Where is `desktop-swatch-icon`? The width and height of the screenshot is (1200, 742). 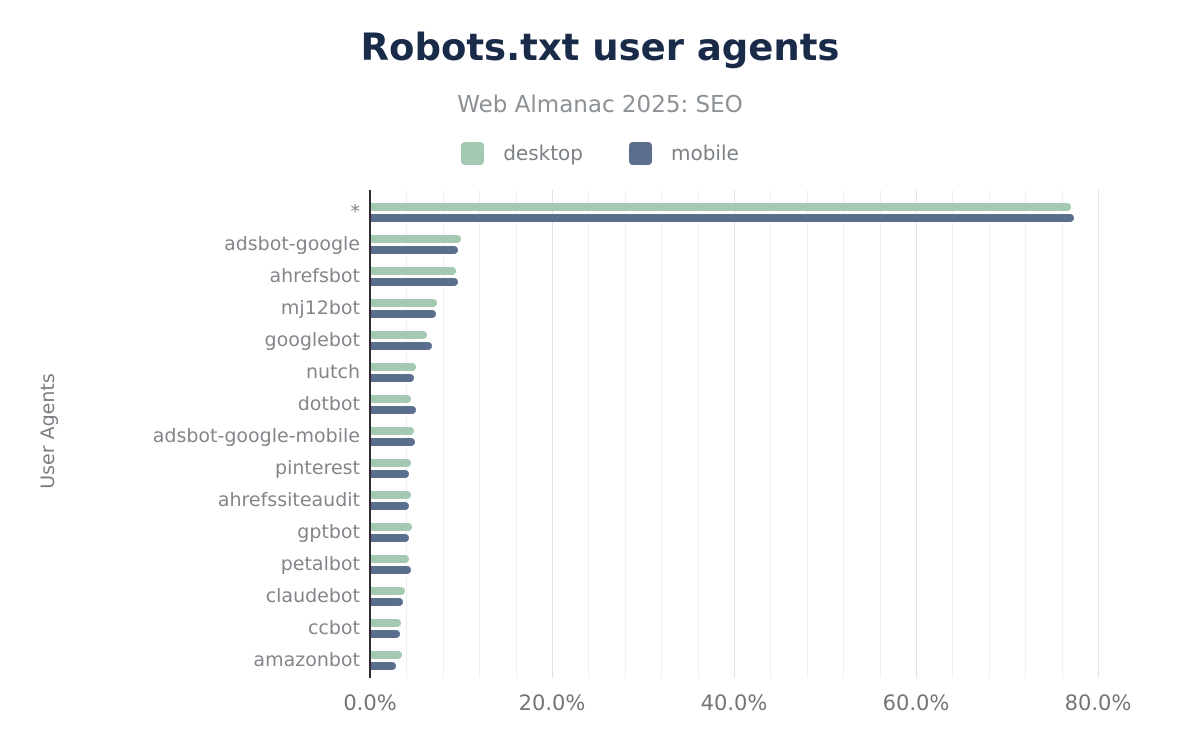 desktop-swatch-icon is located at coordinates (473, 153).